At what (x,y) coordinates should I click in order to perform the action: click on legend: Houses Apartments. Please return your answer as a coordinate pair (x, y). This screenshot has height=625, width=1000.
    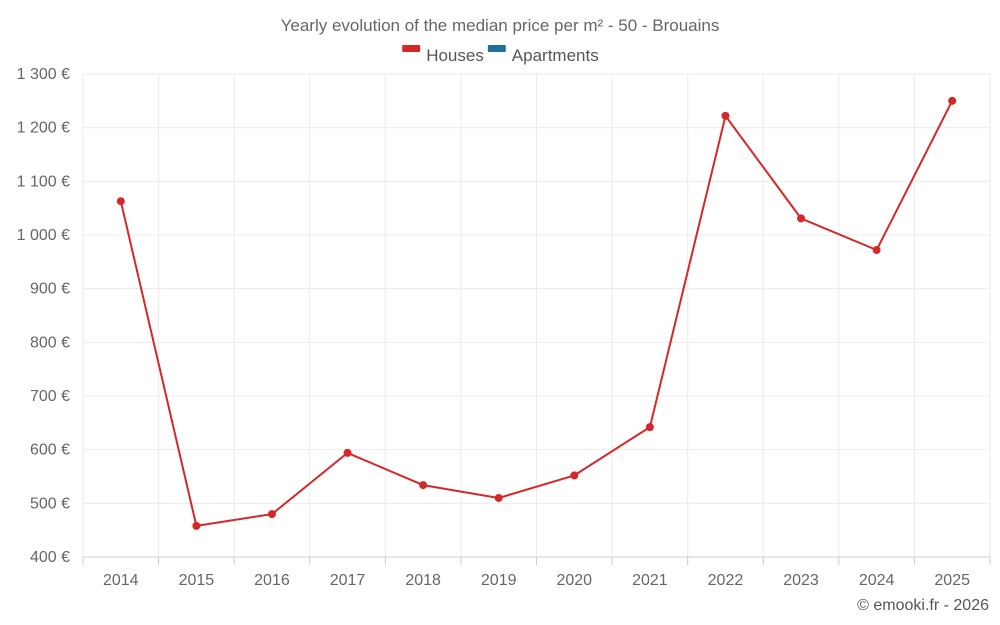
    Looking at the image, I should click on (500, 55).